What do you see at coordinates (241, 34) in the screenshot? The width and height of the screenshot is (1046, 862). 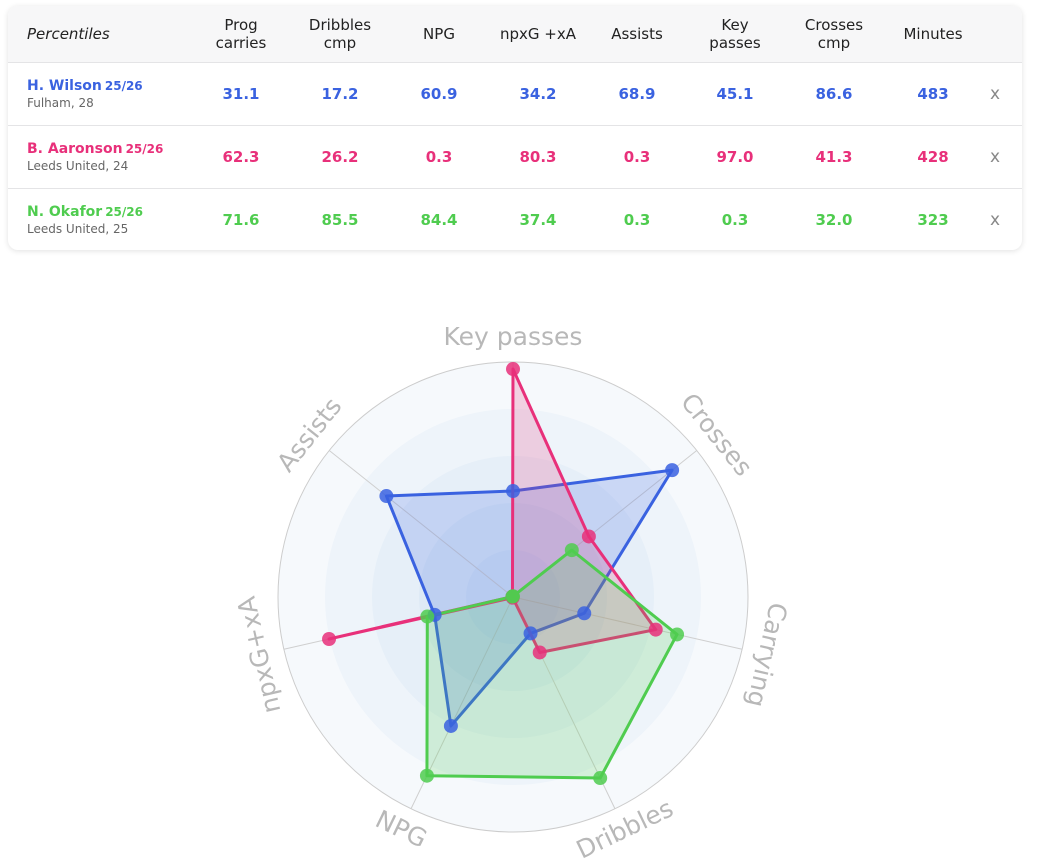 I see `column-header: Prog carries` at bounding box center [241, 34].